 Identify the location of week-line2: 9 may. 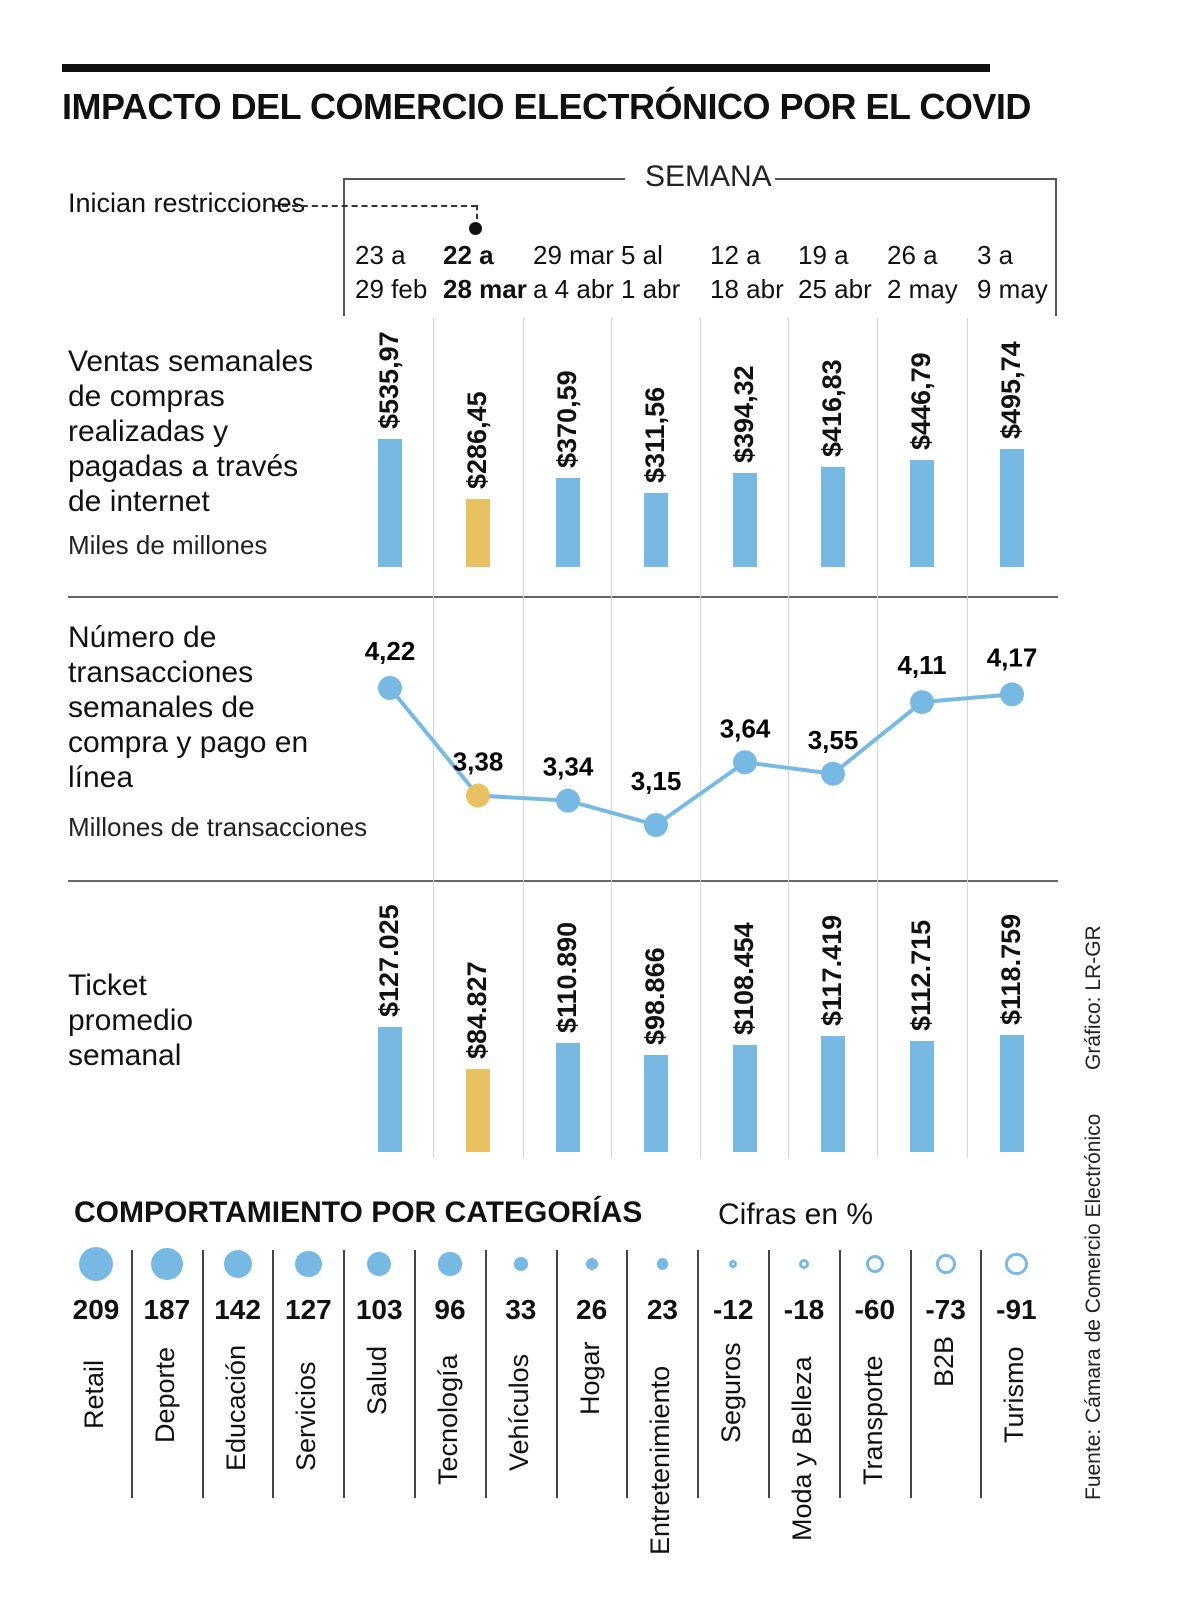
(1012, 289).